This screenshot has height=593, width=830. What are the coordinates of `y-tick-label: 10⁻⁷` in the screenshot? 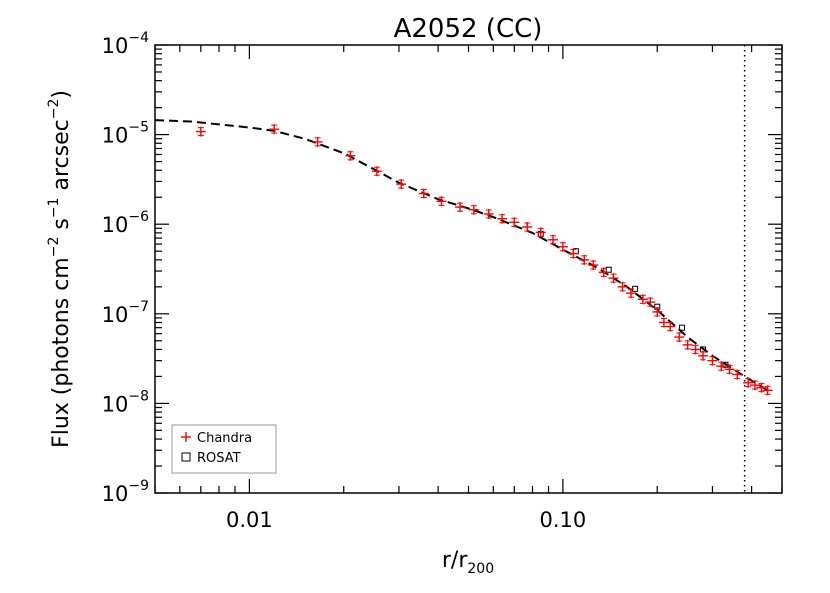 It's located at (125, 313).